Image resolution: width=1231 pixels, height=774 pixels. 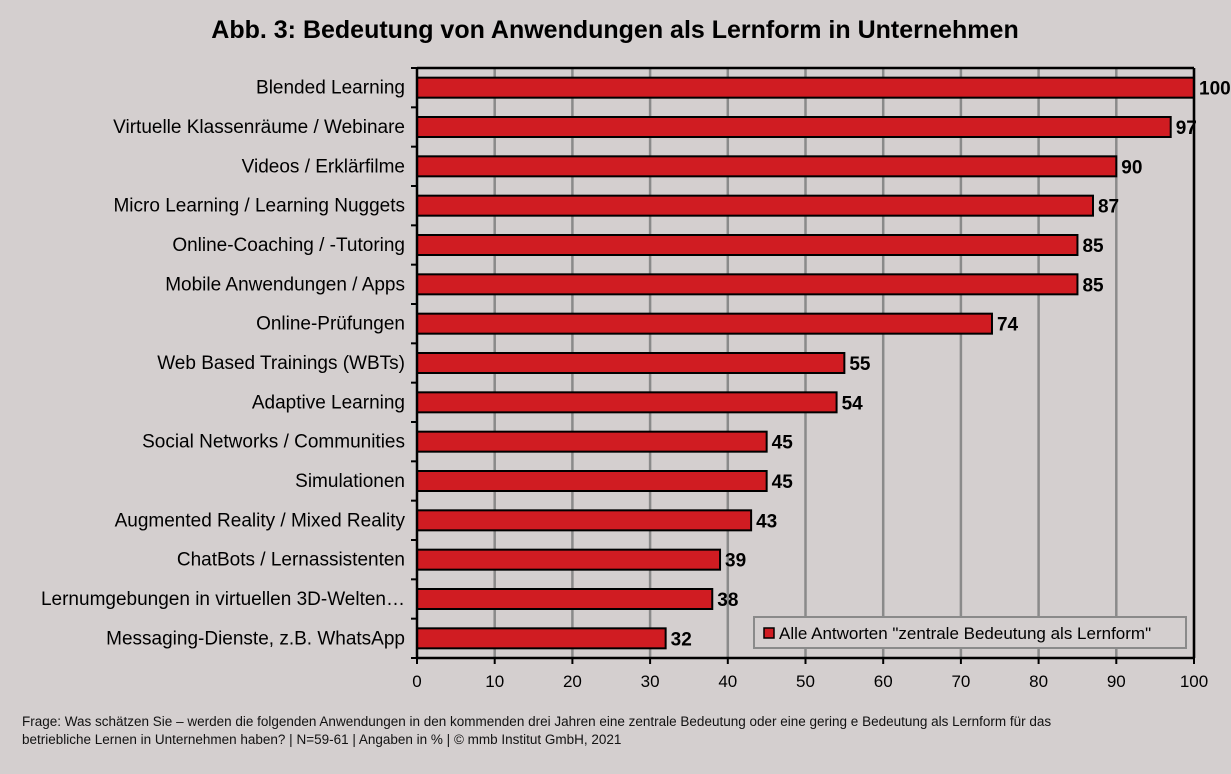 What do you see at coordinates (650, 681) in the screenshot?
I see `x-tick-label: 30` at bounding box center [650, 681].